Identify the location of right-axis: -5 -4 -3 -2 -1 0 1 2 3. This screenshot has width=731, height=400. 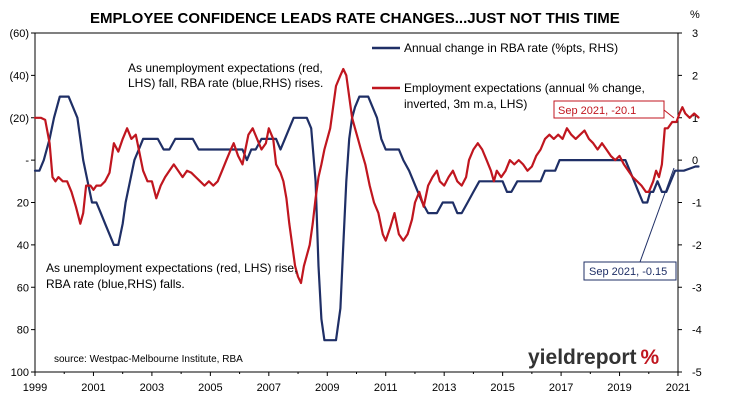
(690, 203).